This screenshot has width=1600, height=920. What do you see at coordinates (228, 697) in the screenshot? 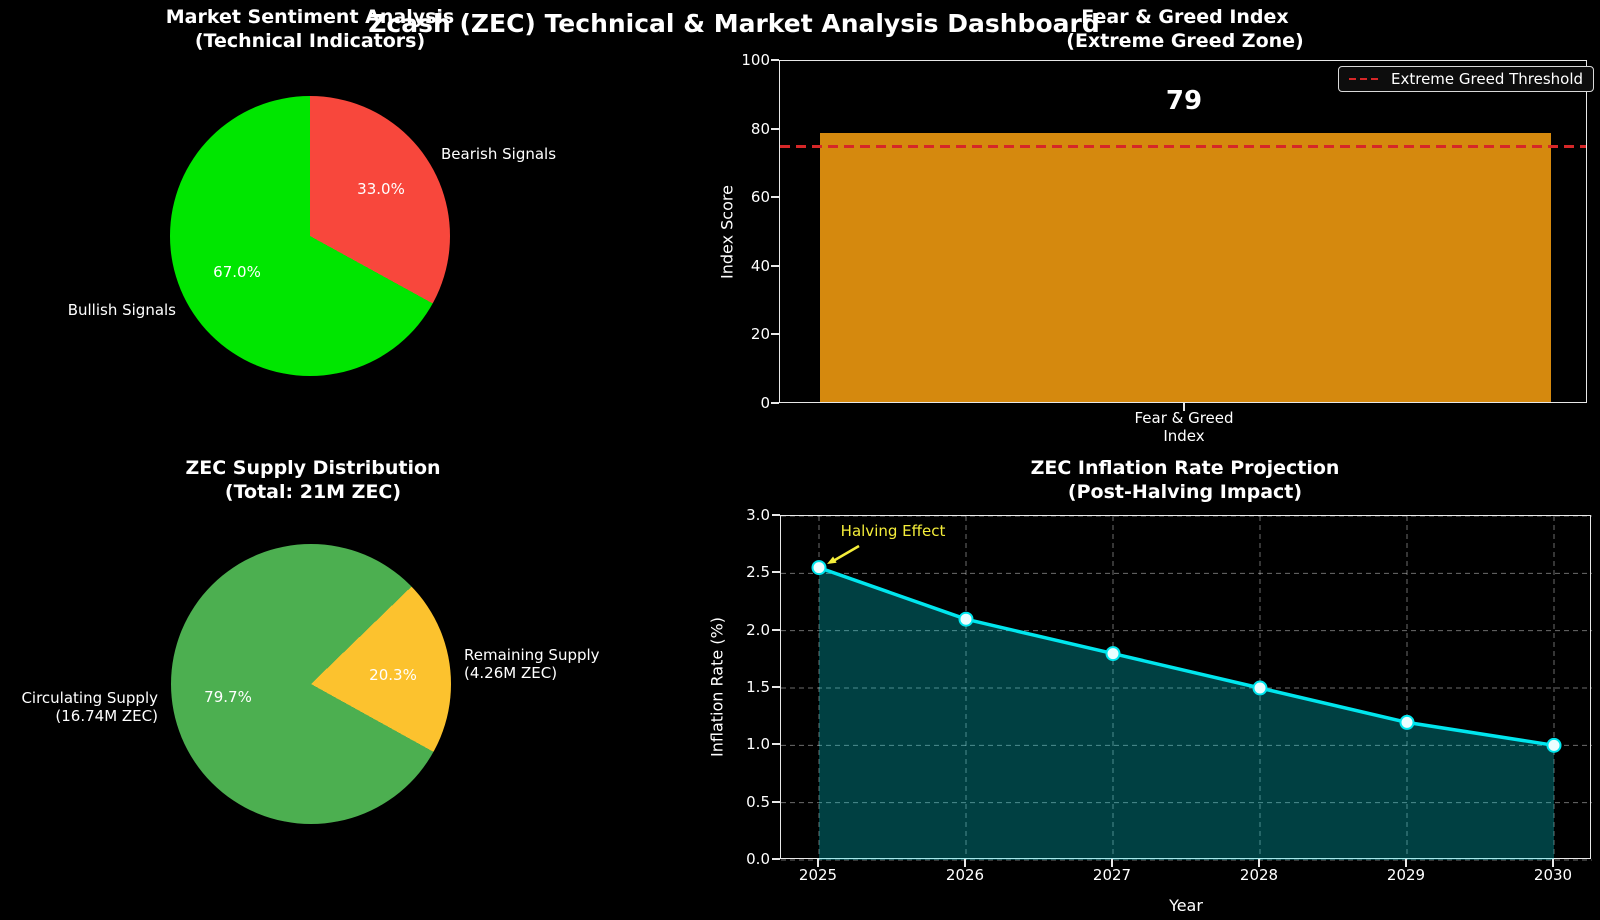
I see `pie-pct-circulating: 79.7%` at bounding box center [228, 697].